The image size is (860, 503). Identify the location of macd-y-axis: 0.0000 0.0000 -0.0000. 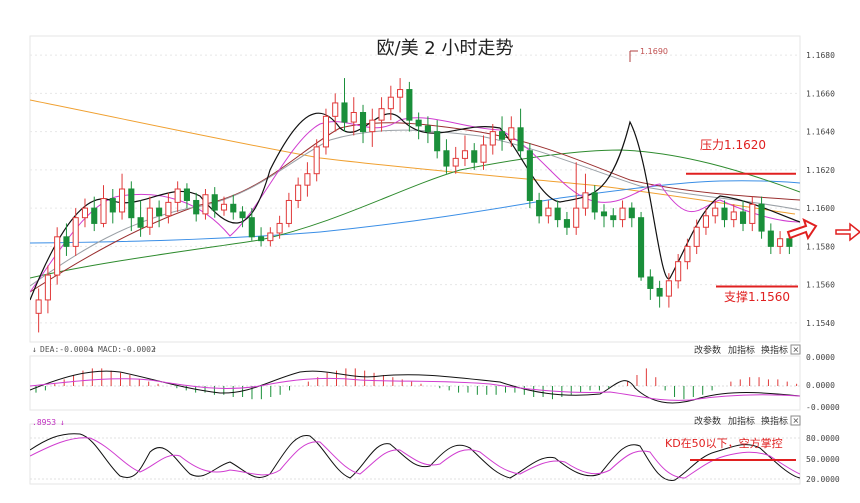
(823, 382).